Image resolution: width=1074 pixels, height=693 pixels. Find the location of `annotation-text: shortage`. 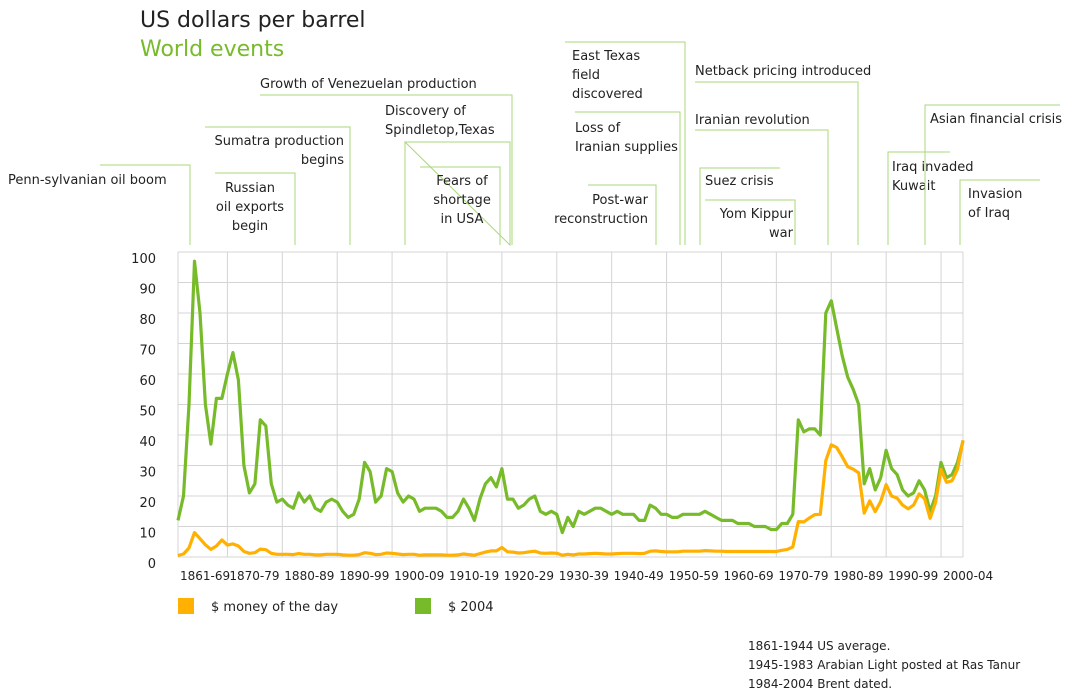

annotation-text: shortage is located at coordinates (462, 200).